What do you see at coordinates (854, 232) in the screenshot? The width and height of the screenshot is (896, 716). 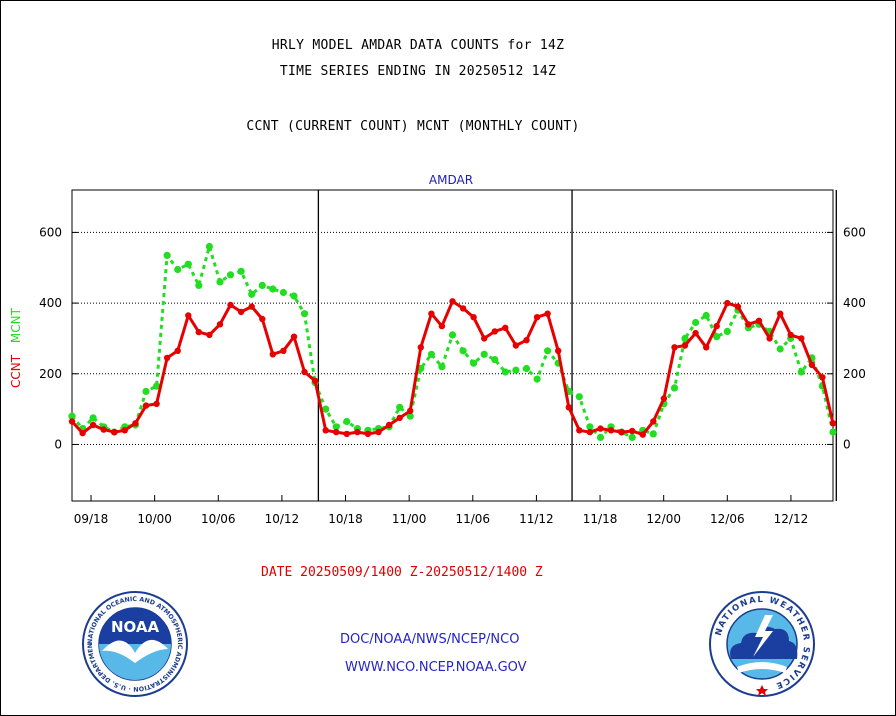 I see `y-tick-label-right-600: 600` at bounding box center [854, 232].